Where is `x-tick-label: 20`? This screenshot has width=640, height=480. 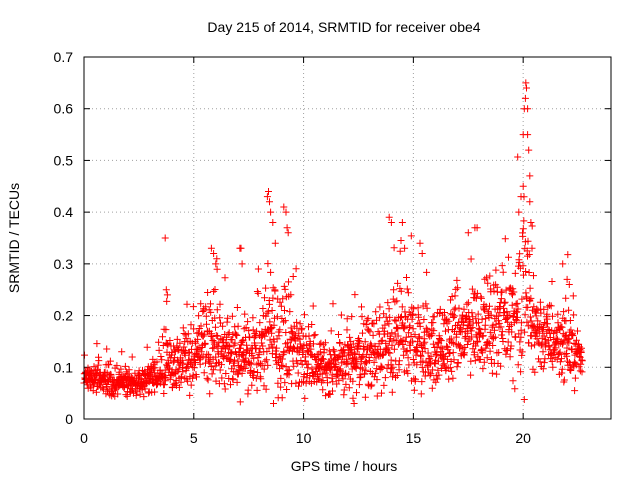 x-tick-label: 20 is located at coordinates (523, 438).